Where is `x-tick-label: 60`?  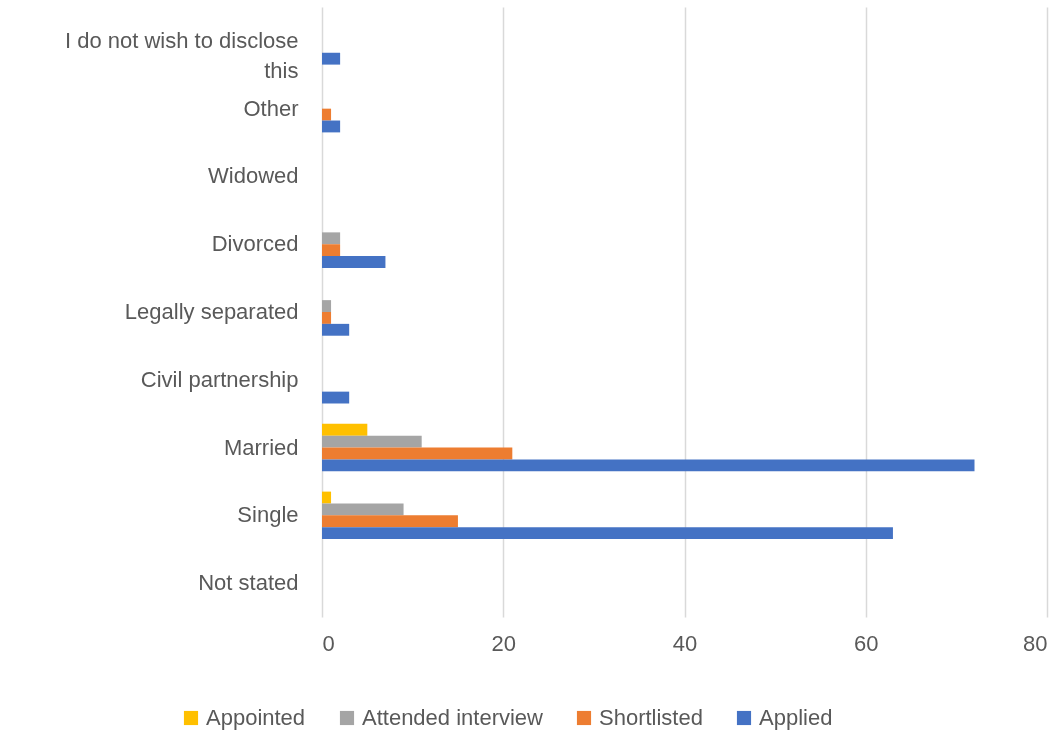 x-tick-label: 60 is located at coordinates (866, 643).